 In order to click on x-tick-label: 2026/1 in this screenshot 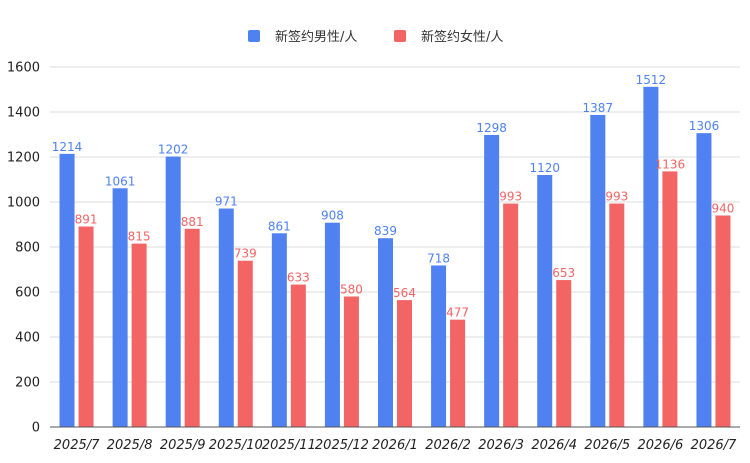, I will do `click(395, 445)`.